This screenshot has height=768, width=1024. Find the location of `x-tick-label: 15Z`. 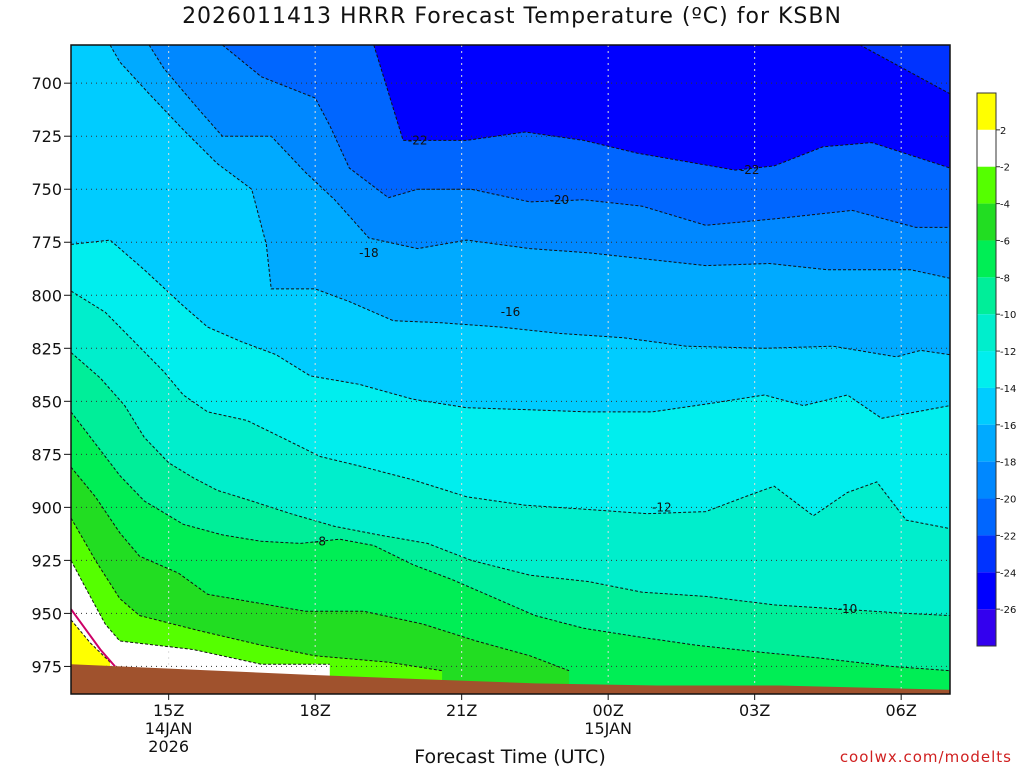

x-tick-label: 15Z is located at coordinates (168, 710).